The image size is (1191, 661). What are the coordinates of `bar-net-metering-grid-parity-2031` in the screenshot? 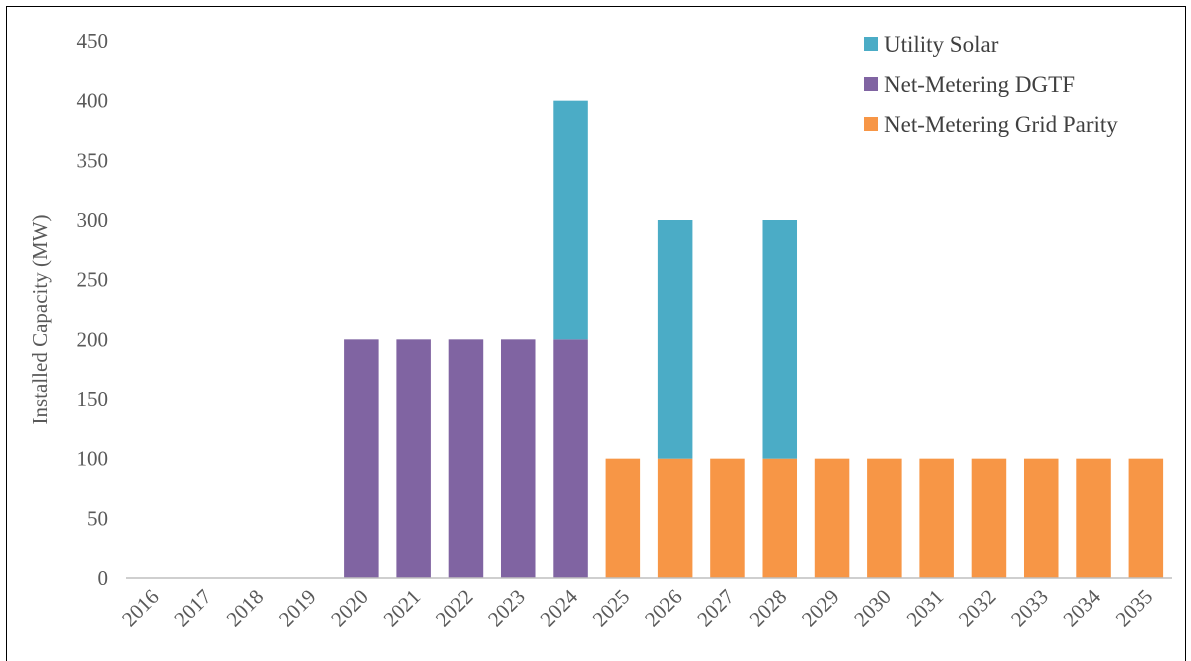 It's located at (936, 518).